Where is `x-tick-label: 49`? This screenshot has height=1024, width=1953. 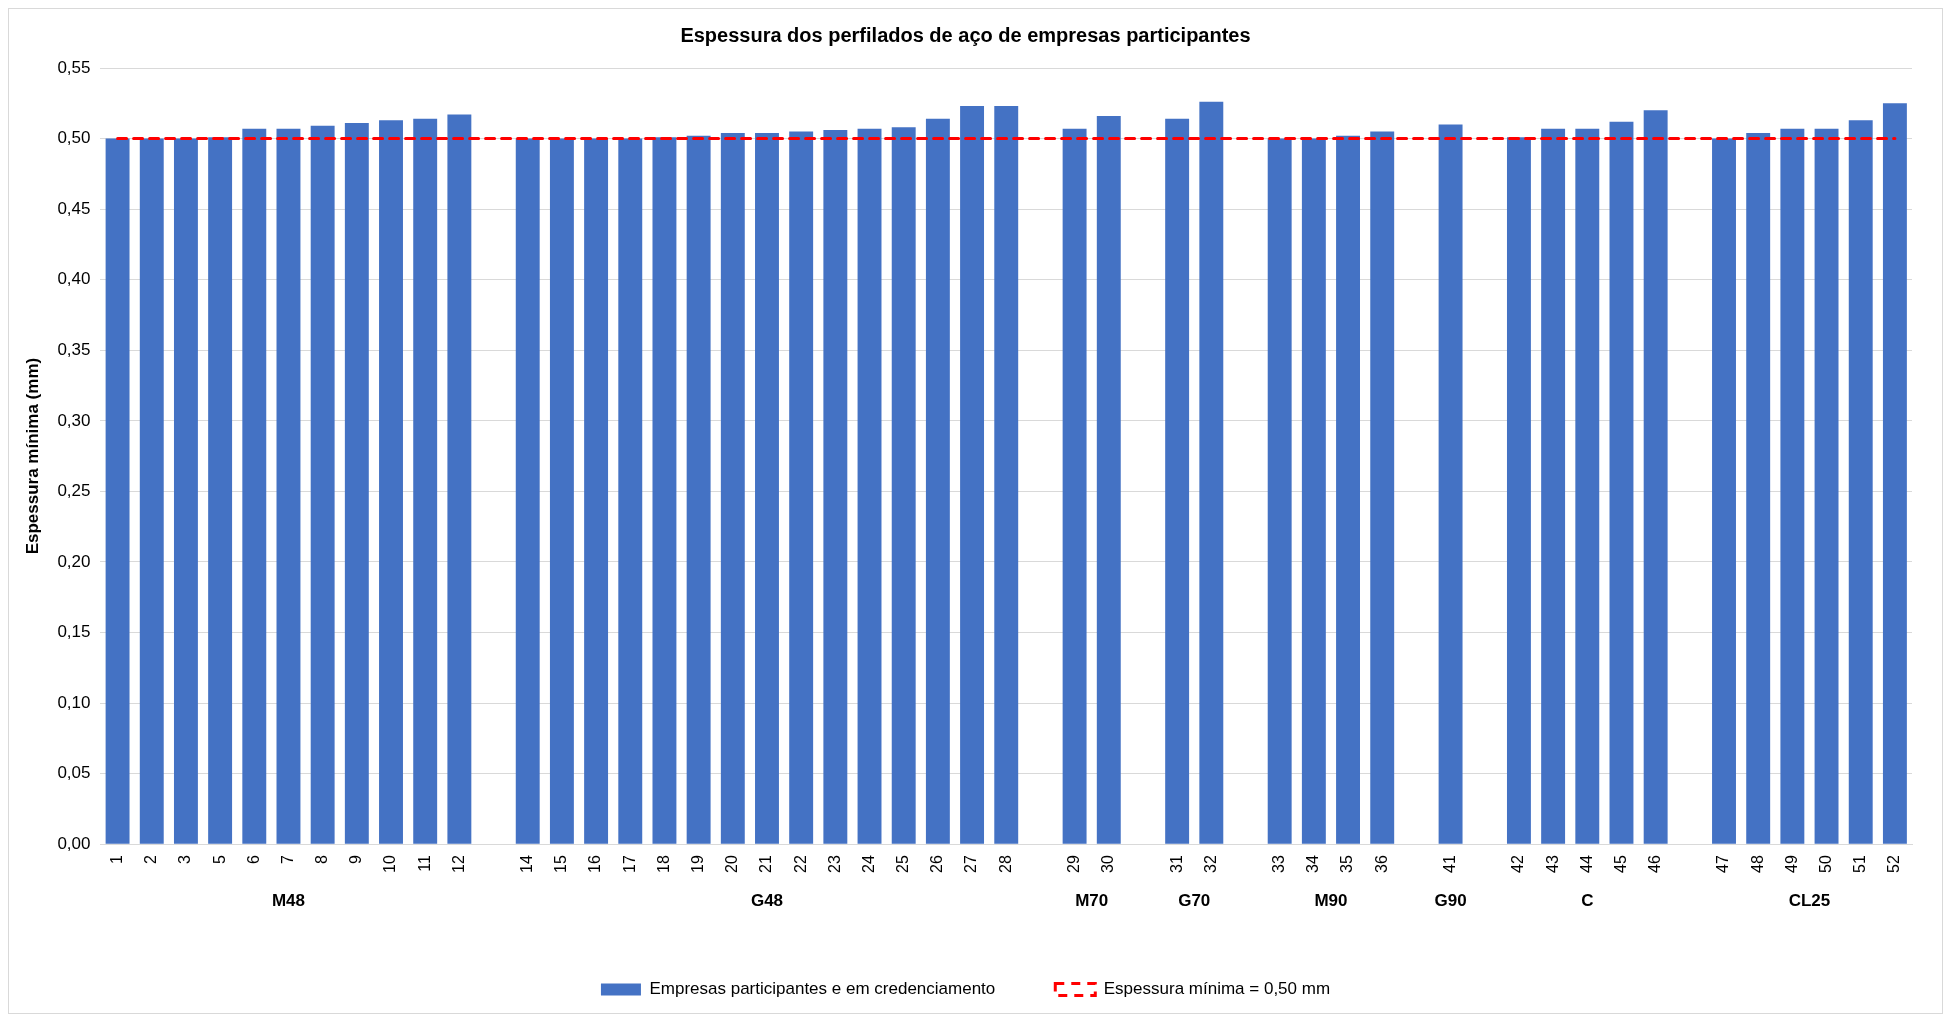
x-tick-label: 49 is located at coordinates (1791, 864).